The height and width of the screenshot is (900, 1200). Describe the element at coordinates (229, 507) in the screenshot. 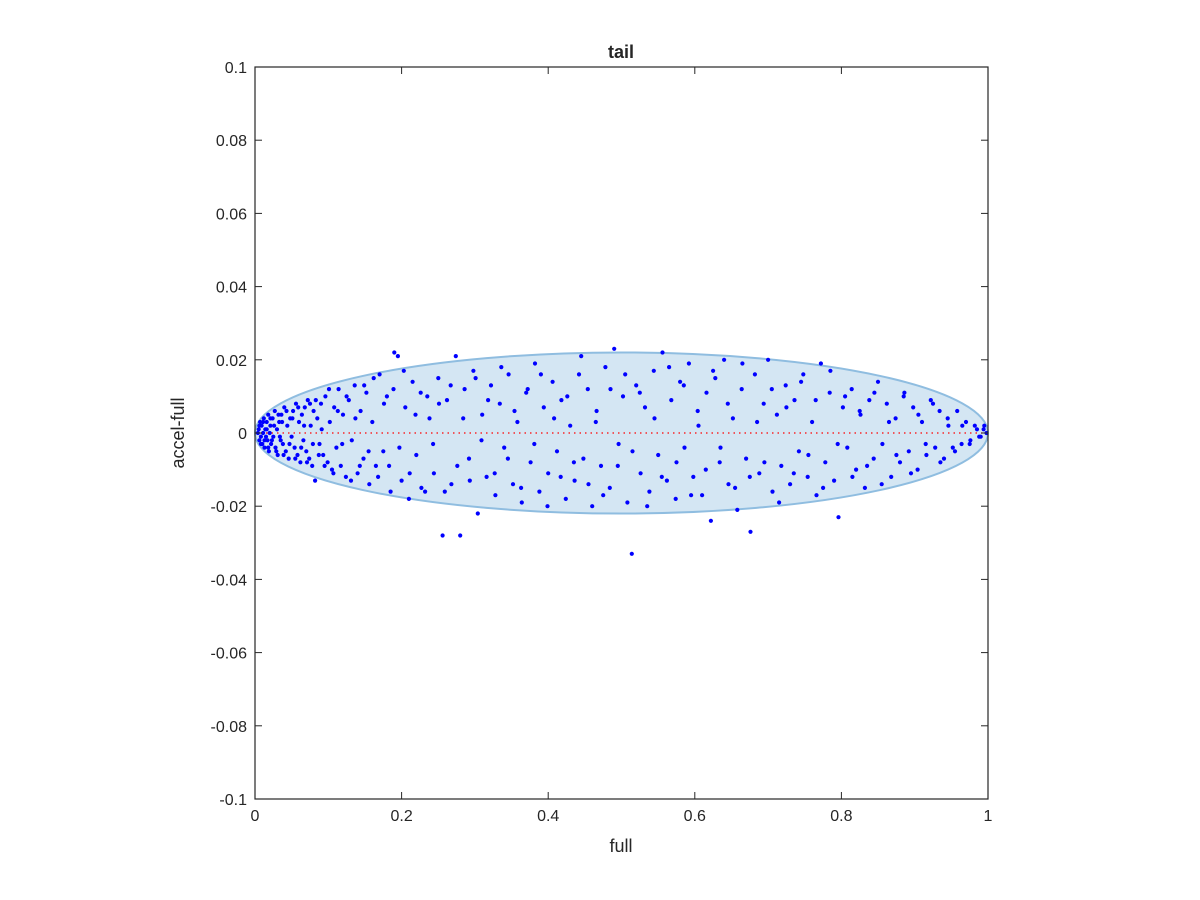

I see `y-tick-label: -0.02` at that location.